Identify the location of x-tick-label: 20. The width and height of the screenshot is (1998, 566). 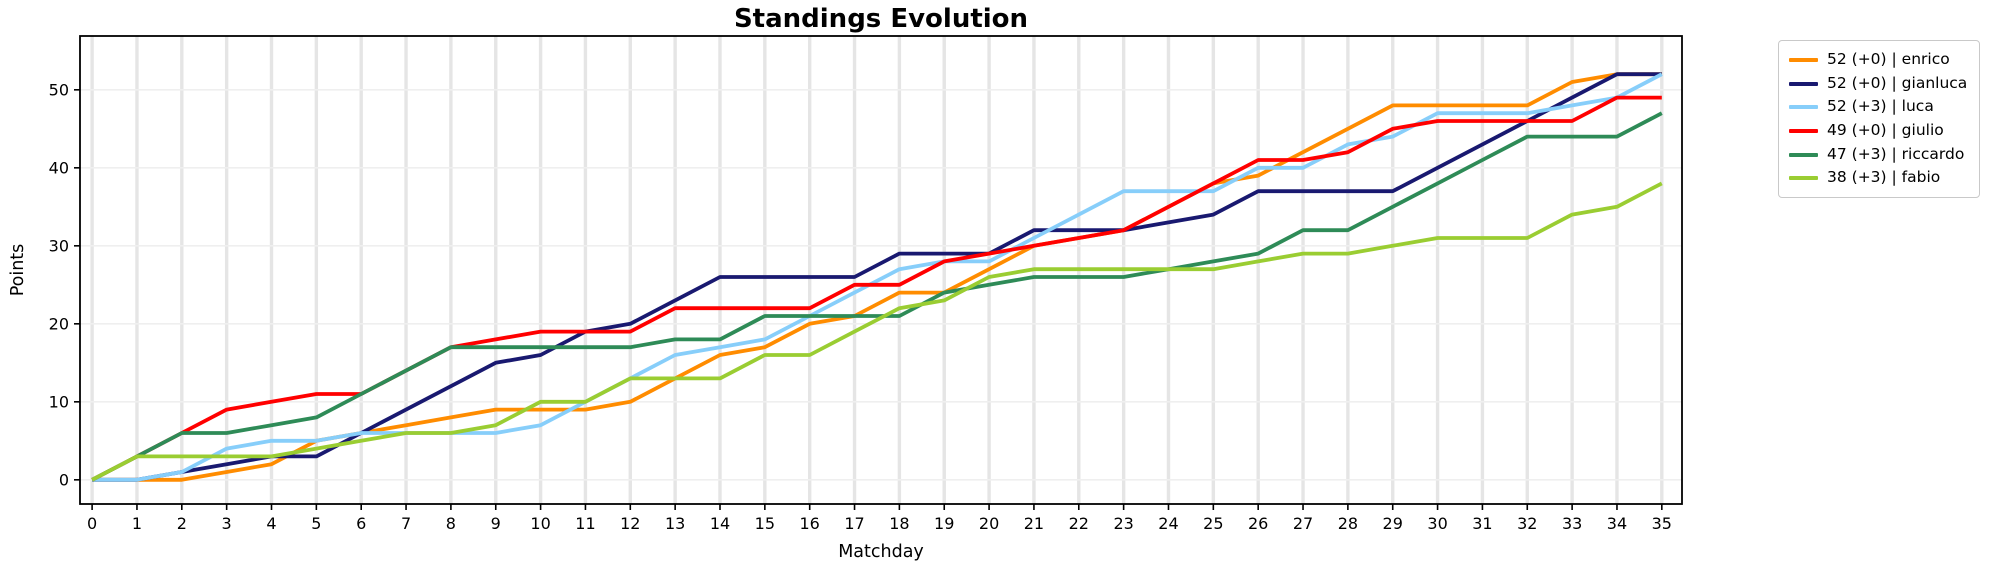
(989, 523).